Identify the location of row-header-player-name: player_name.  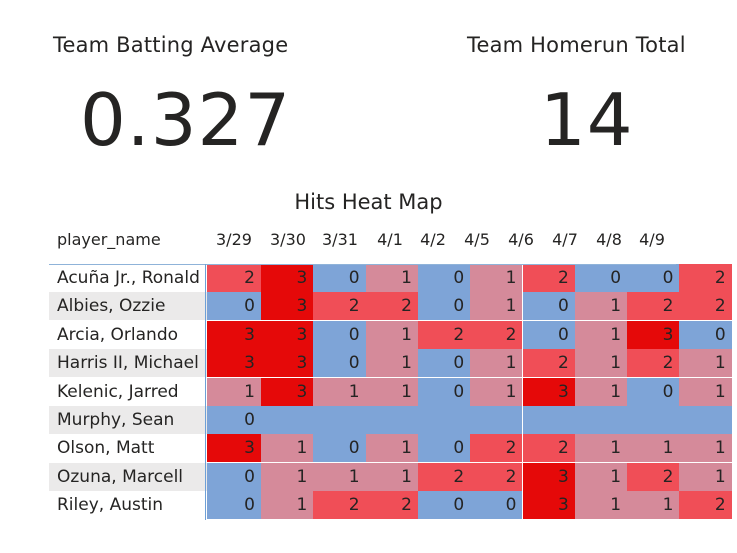
(109, 239).